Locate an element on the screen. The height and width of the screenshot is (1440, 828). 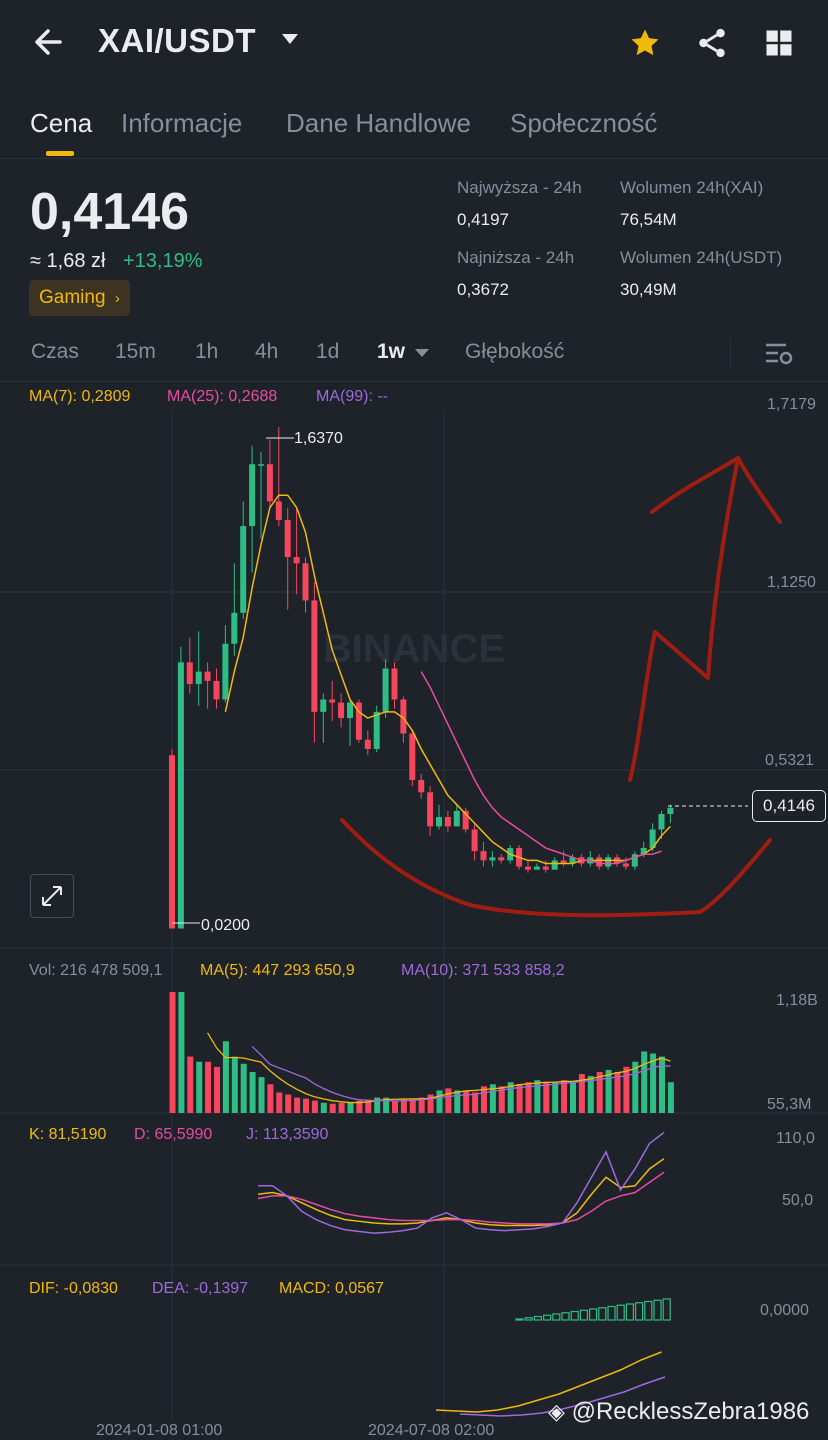
category-tag: Gaming › is located at coordinates (79, 298).